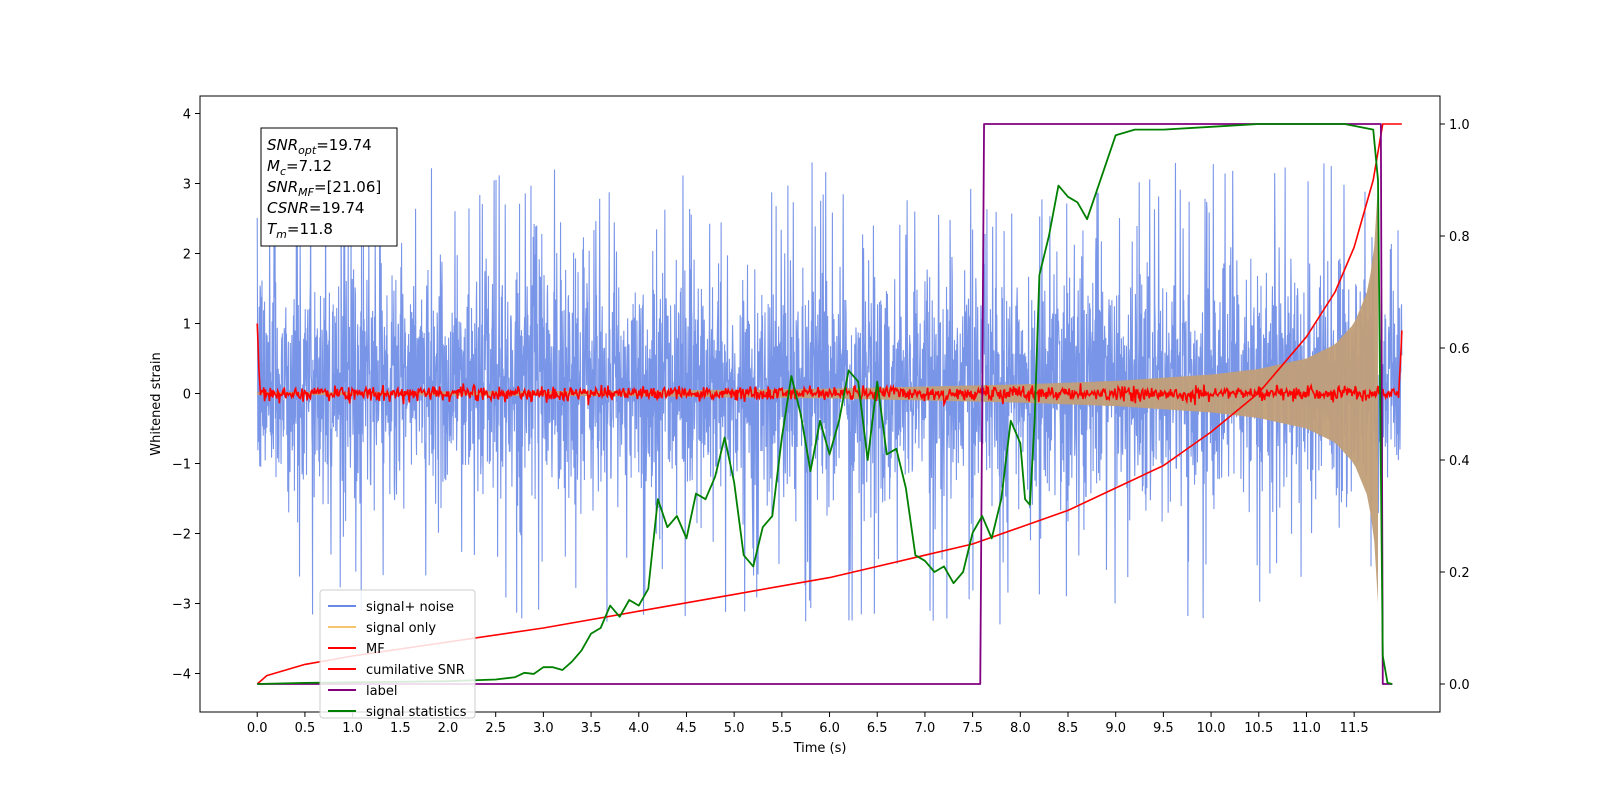  I want to click on x-tick-label: 1.5, so click(400, 728).